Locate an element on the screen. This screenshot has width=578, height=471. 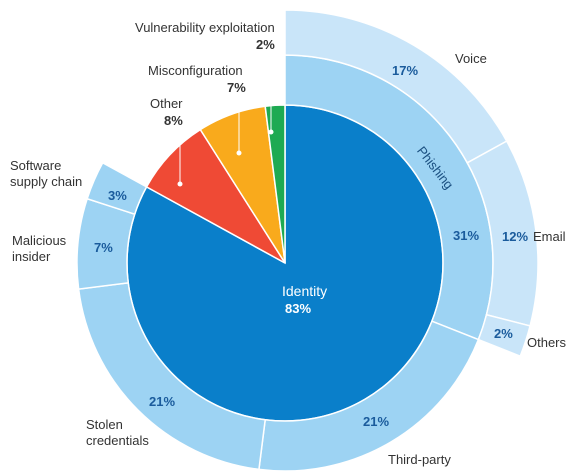
category-label: Software supply chain is located at coordinates (46, 173).